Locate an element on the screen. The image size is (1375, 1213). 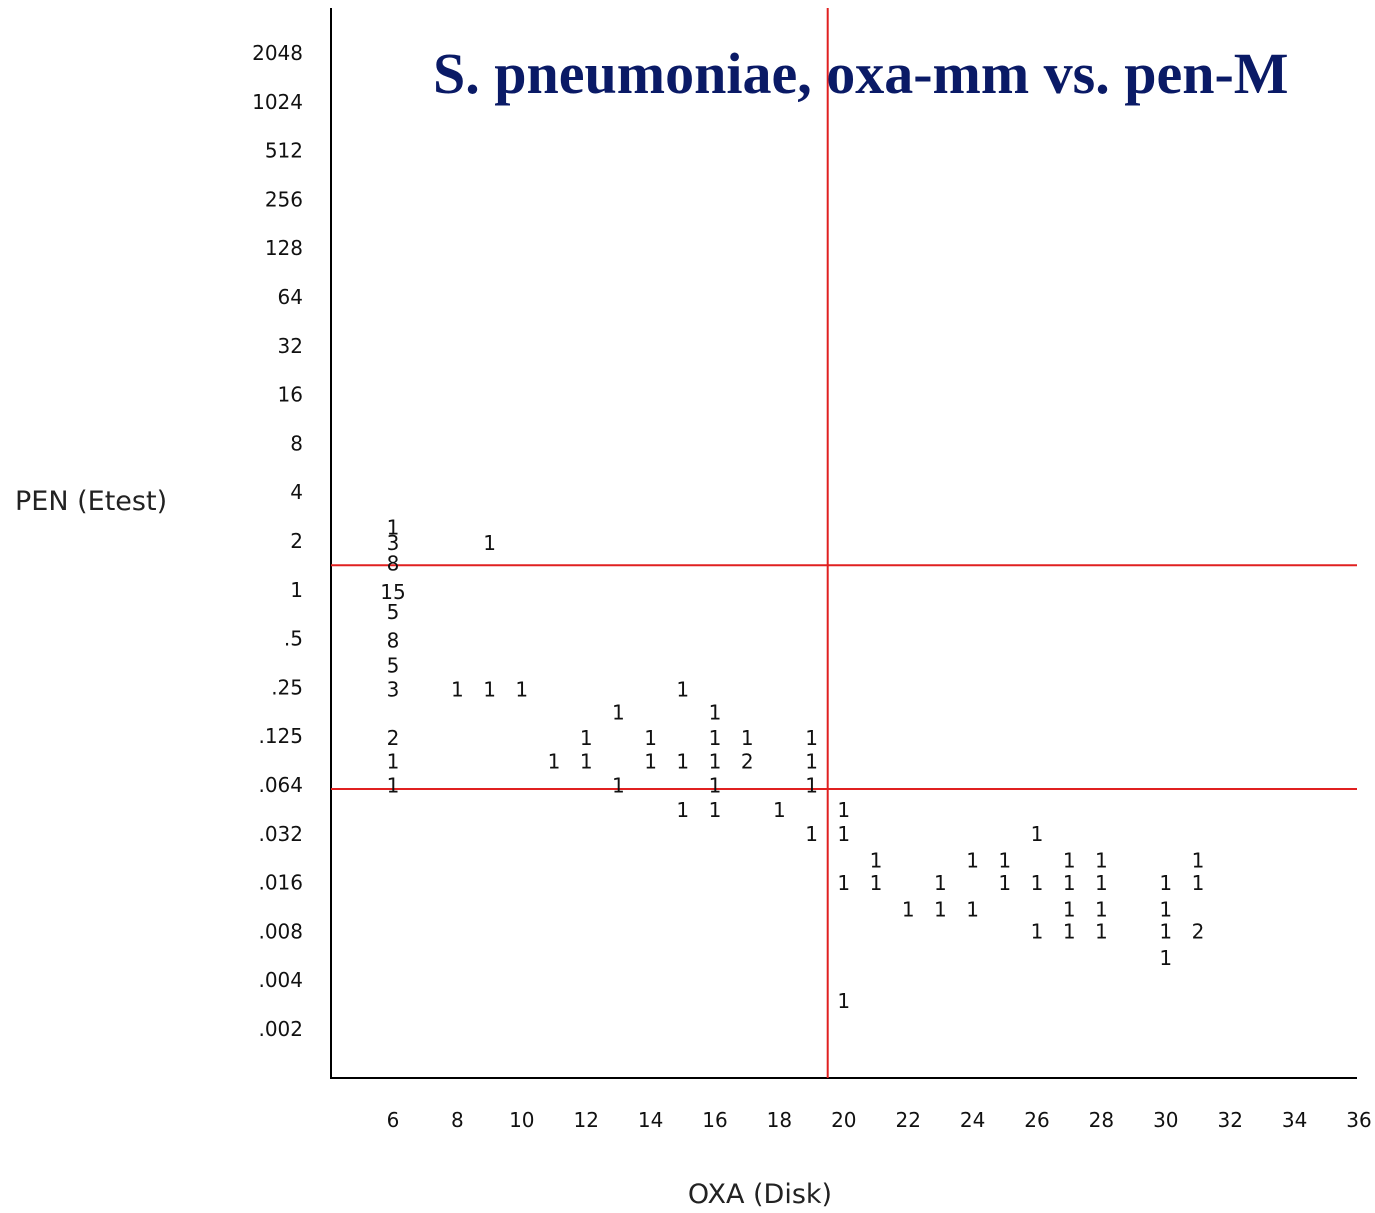
y-tick-label: 64 is located at coordinates (290, 297).